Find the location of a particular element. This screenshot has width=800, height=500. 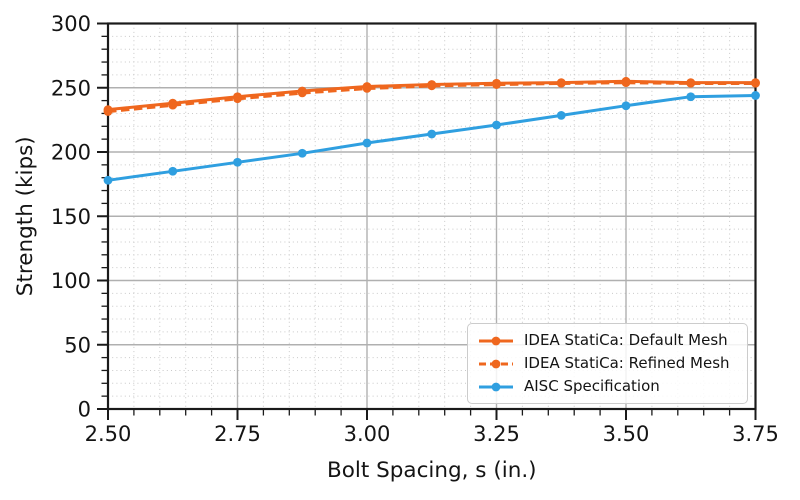

y-tick-label: 150 is located at coordinates (71, 217).